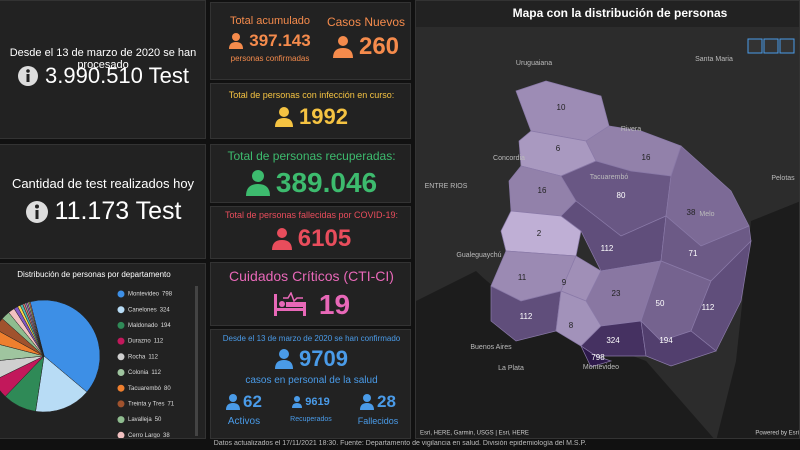  Describe the element at coordinates (565, 354) in the screenshot. I see `river` at that location.